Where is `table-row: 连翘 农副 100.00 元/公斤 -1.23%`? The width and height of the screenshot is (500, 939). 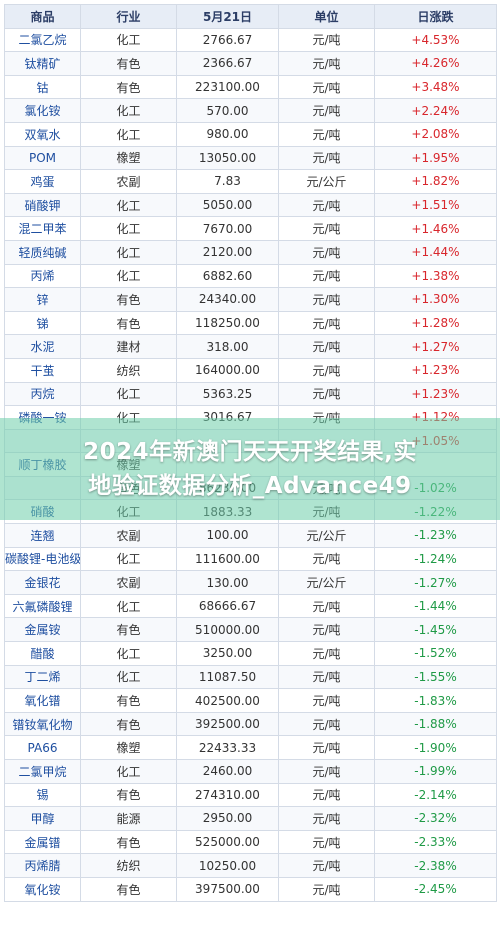 table-row: 连翘 农副 100.00 元/公斤 -1.23% is located at coordinates (250, 535).